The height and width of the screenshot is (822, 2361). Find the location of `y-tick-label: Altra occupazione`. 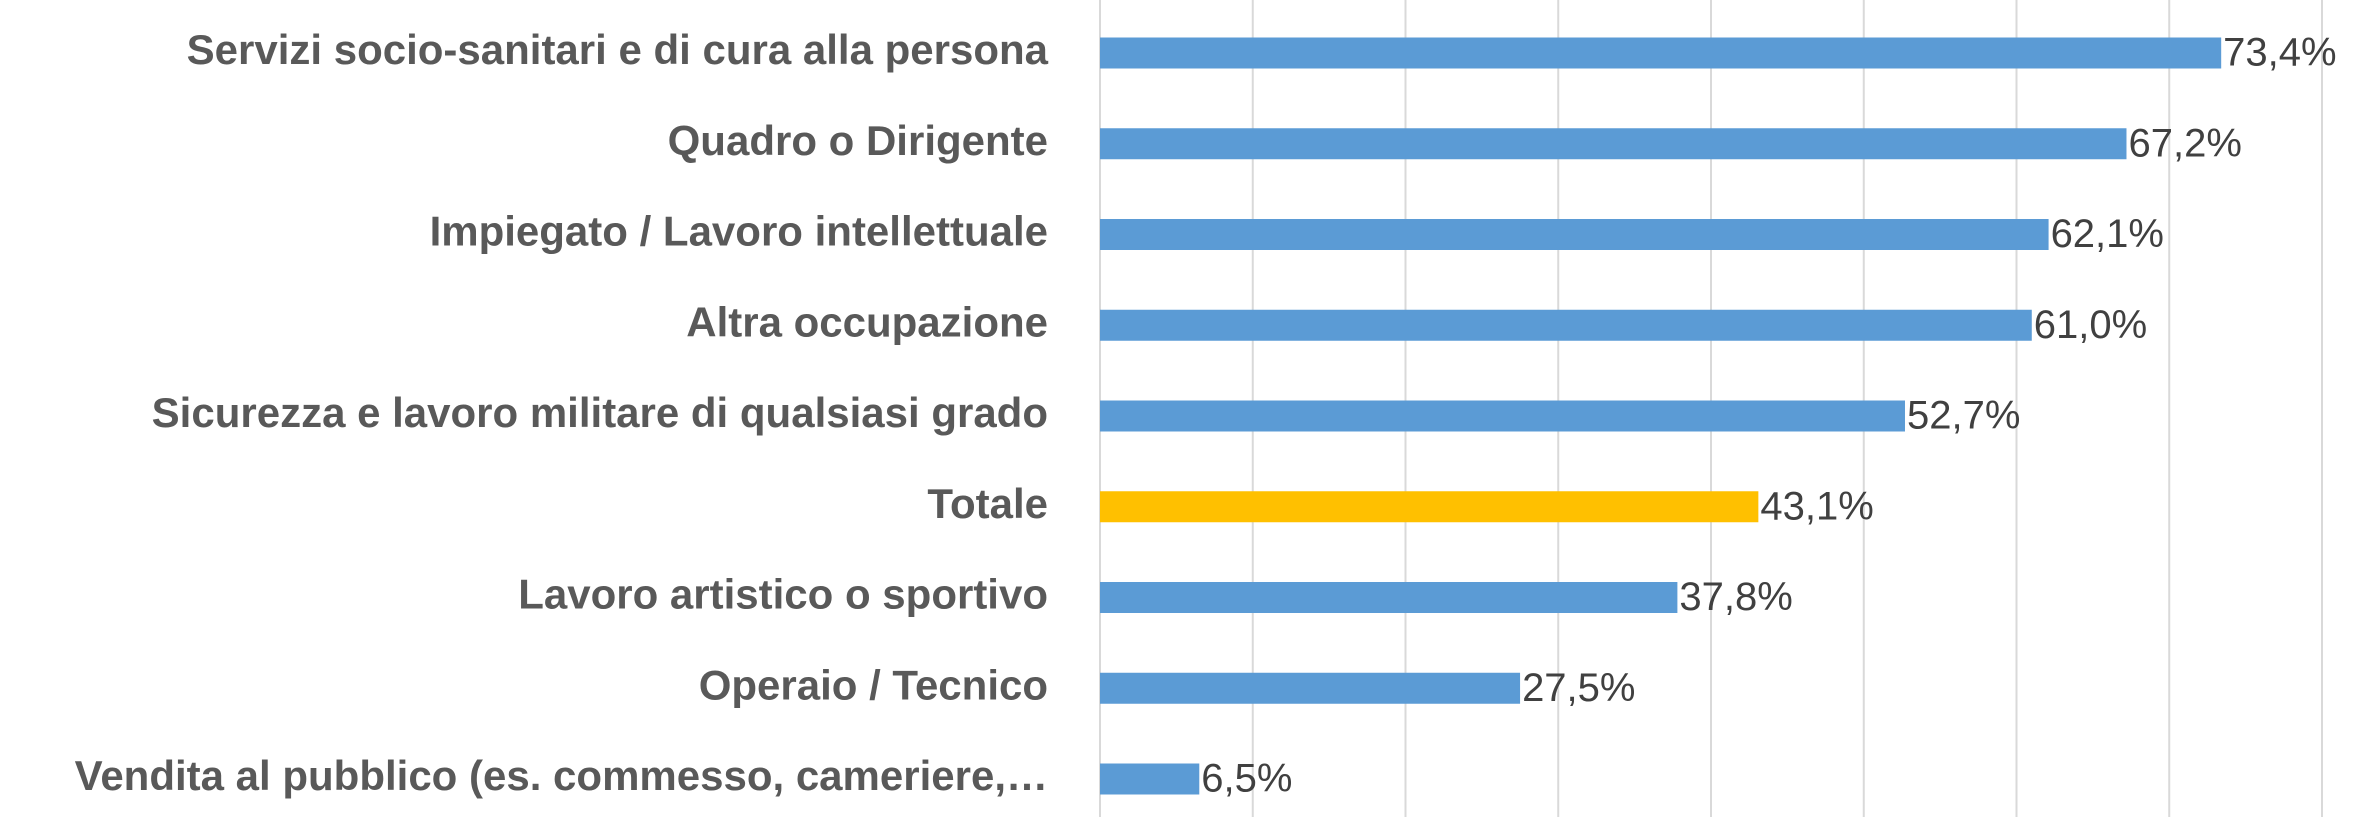

y-tick-label: Altra occupazione is located at coordinates (867, 321).